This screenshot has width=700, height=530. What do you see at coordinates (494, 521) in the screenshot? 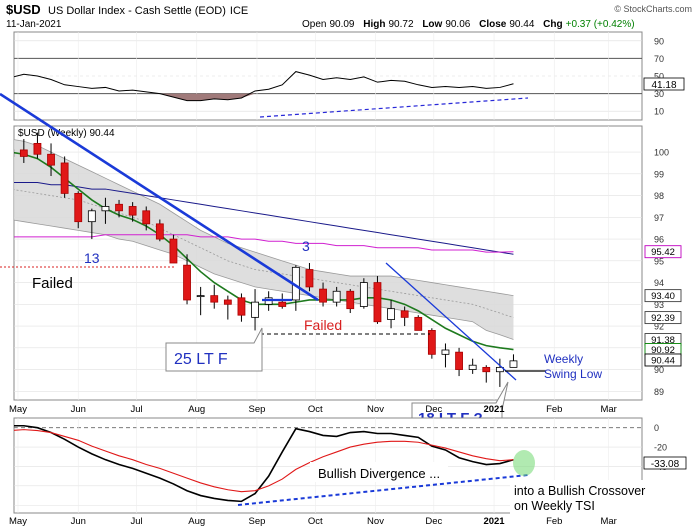
I see `x-axis-label: 2021` at bounding box center [494, 521].